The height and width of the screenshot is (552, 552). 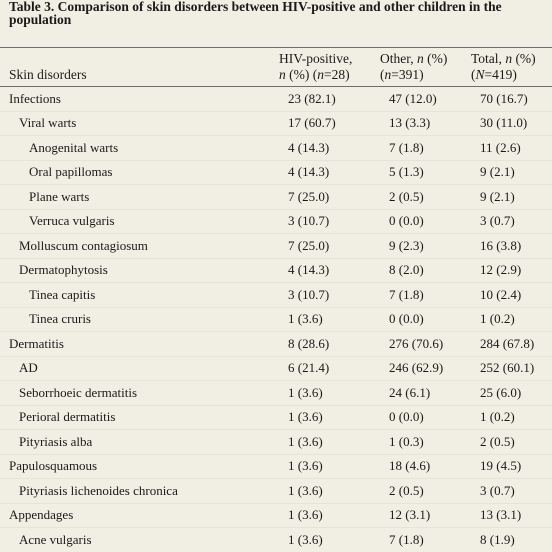 What do you see at coordinates (144, 368) in the screenshot?
I see `row-disorder-name: AD` at bounding box center [144, 368].